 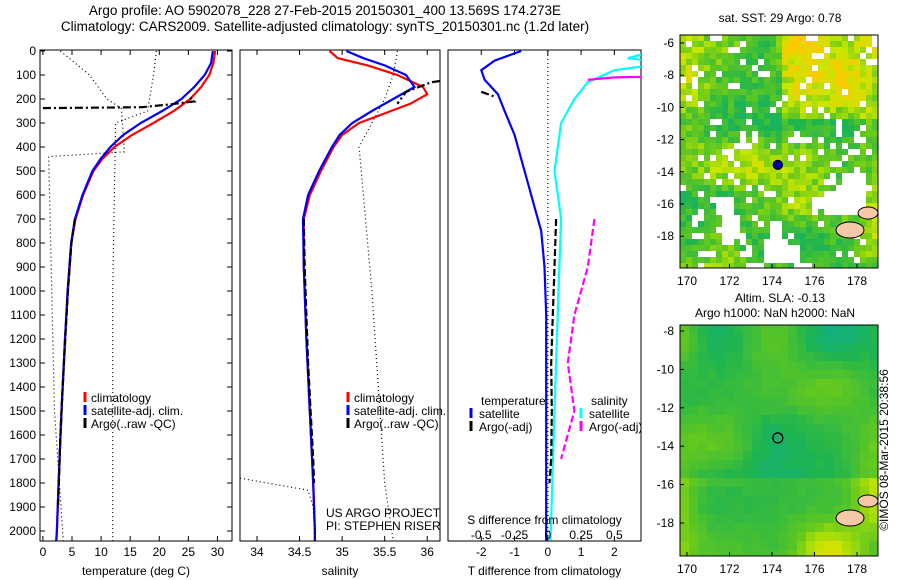 What do you see at coordinates (772, 569) in the screenshot?
I see `x-tick-label: 174` at bounding box center [772, 569].